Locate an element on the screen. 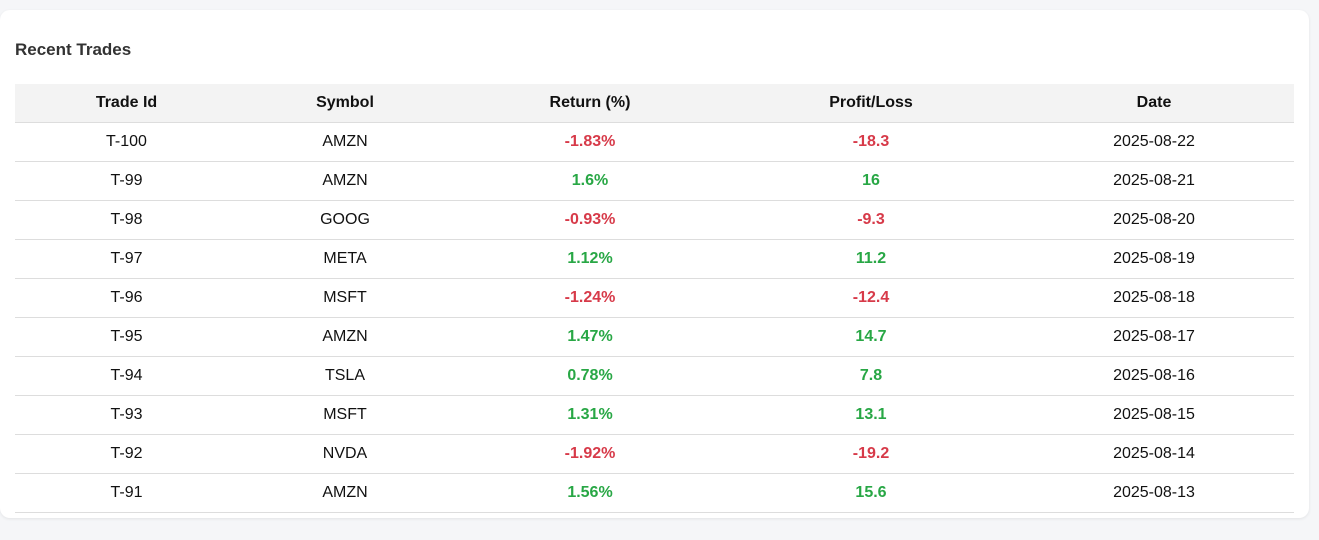 The image size is (1319, 540). date-cell: 2025-08-22 is located at coordinates (1154, 142).